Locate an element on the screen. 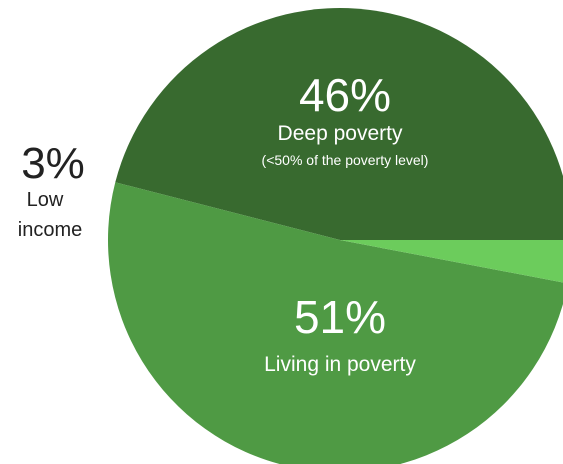 The image size is (563, 464). label-living-in-poverty: 51% Living in poverty is located at coordinates (340, 333).